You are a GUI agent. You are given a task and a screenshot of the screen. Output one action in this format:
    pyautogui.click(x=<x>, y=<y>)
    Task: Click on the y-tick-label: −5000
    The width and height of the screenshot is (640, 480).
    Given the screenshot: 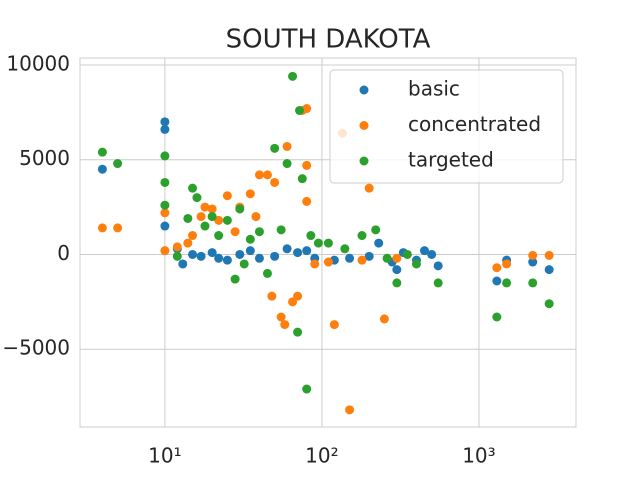 What is the action you would take?
    pyautogui.click(x=36, y=348)
    